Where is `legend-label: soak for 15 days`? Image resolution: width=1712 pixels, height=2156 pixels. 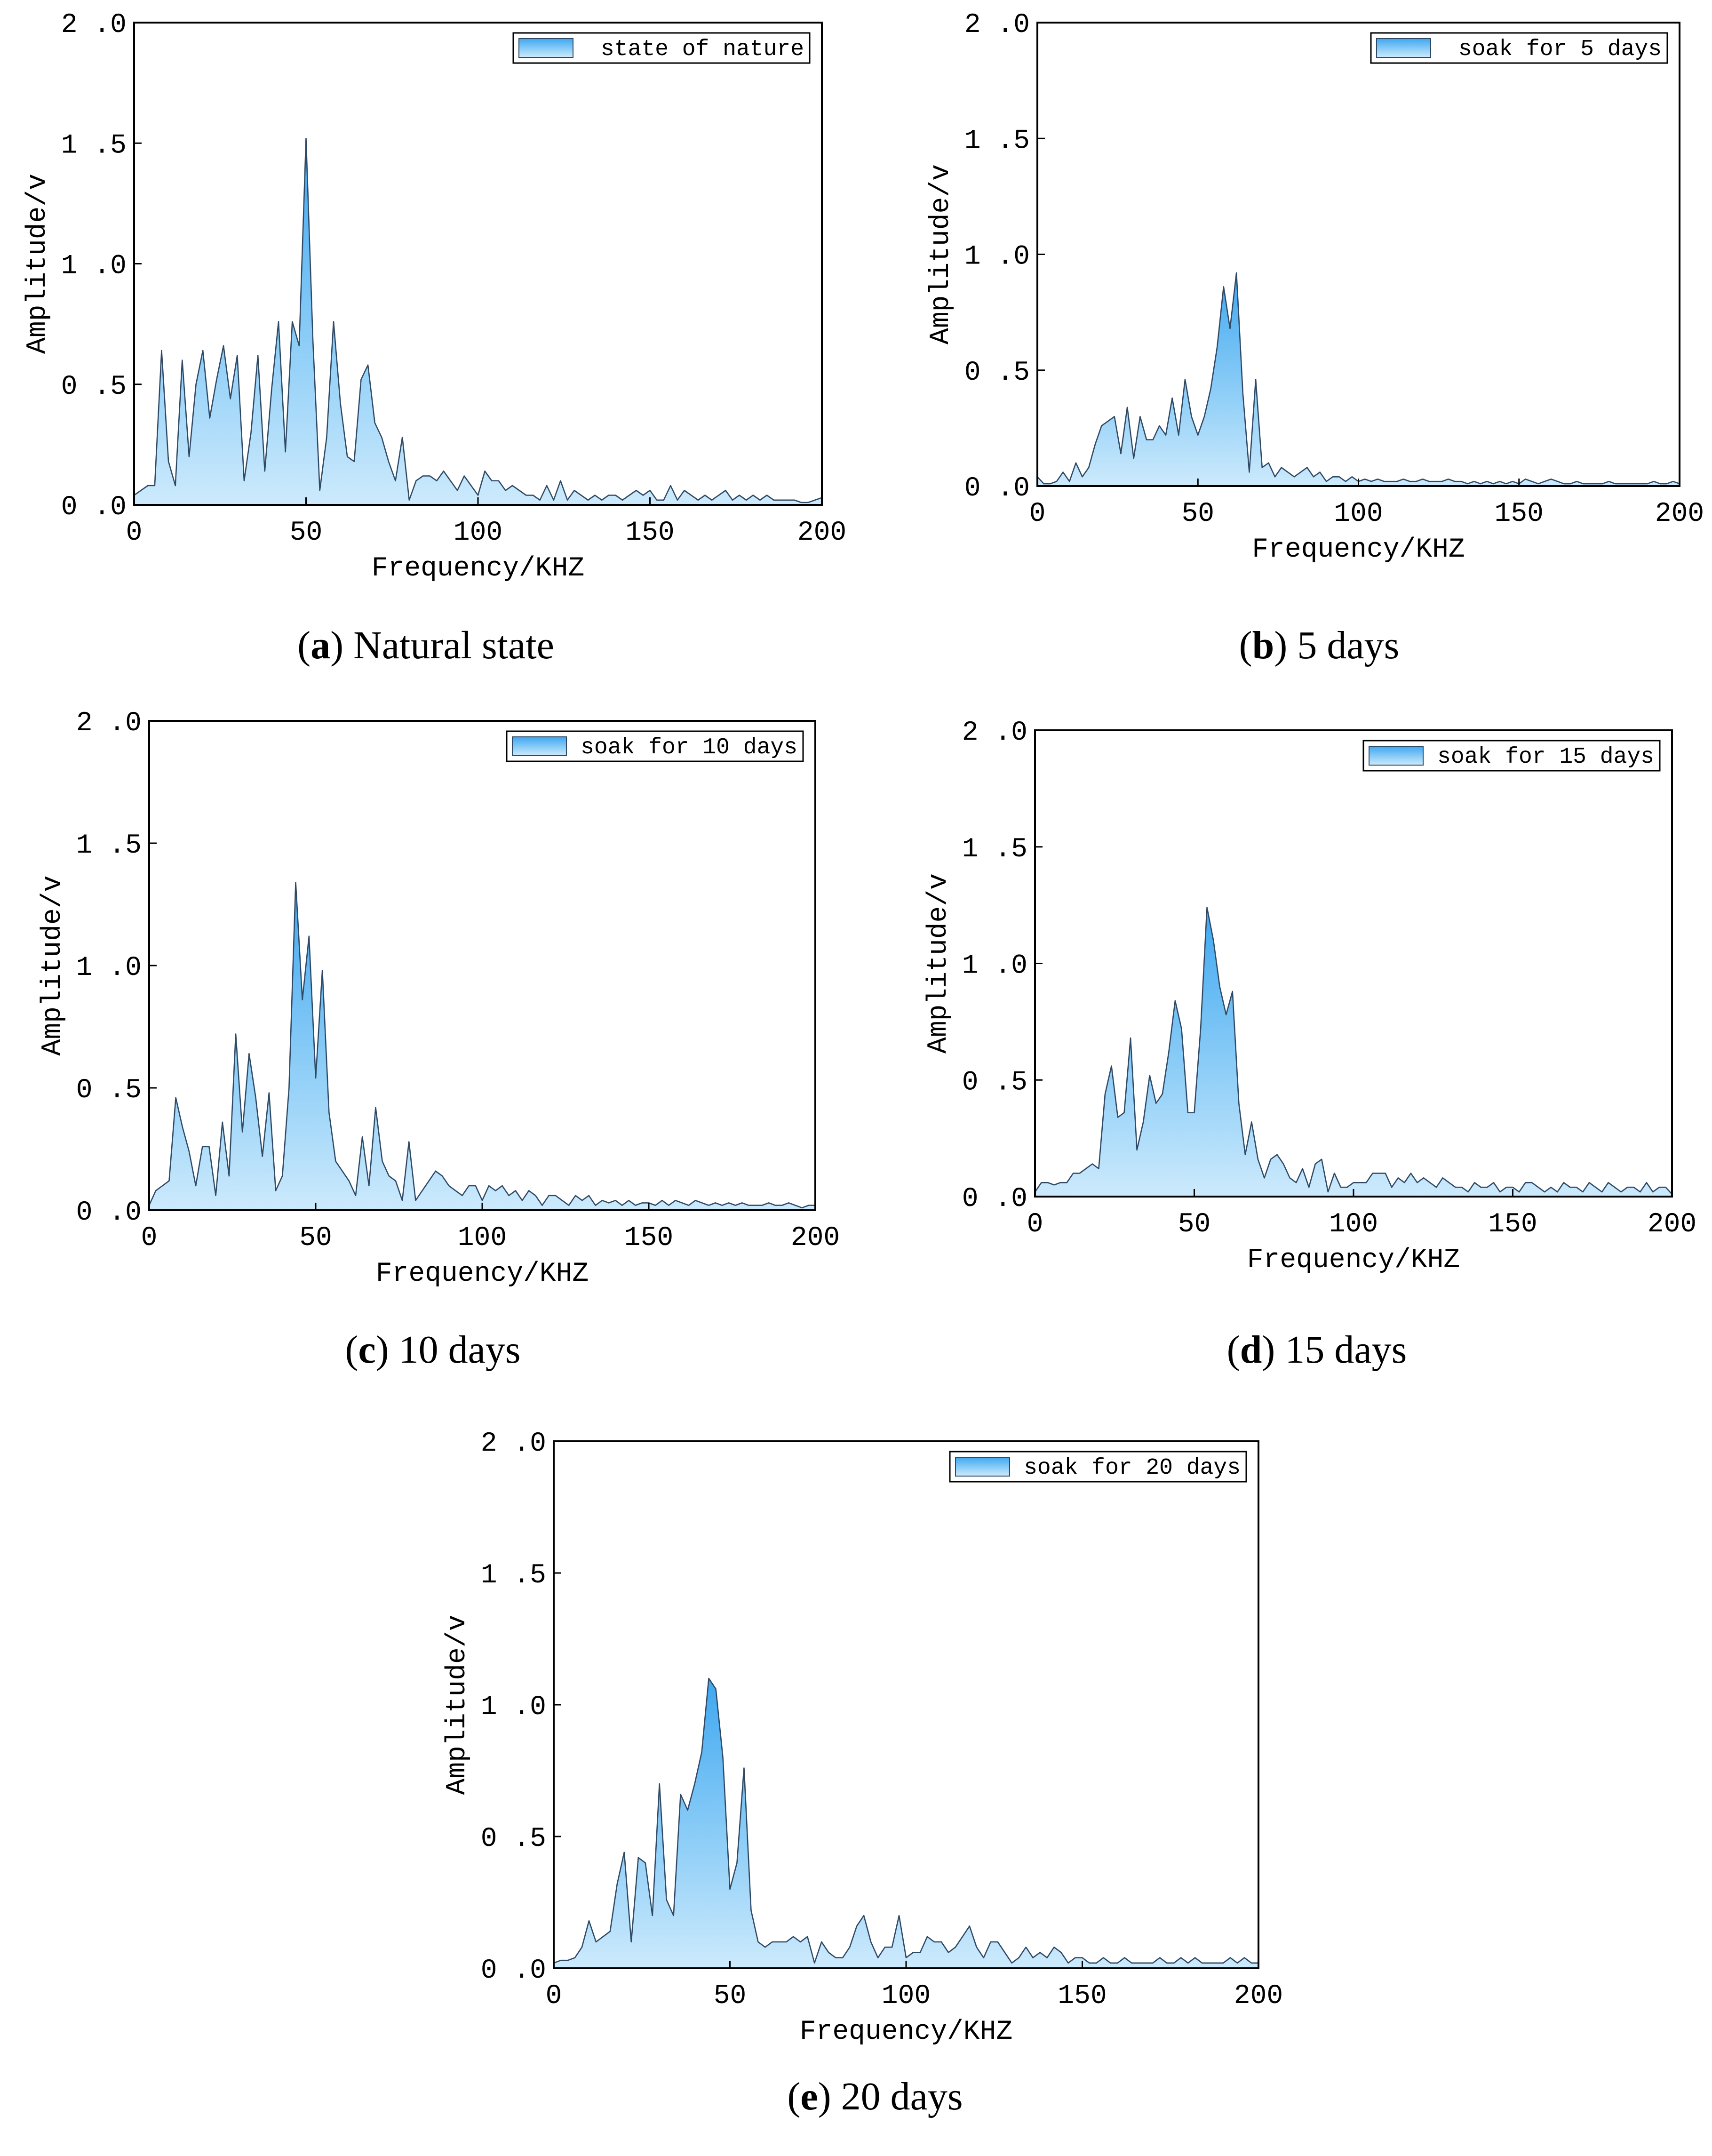 legend-label: soak for 15 days is located at coordinates (1545, 757).